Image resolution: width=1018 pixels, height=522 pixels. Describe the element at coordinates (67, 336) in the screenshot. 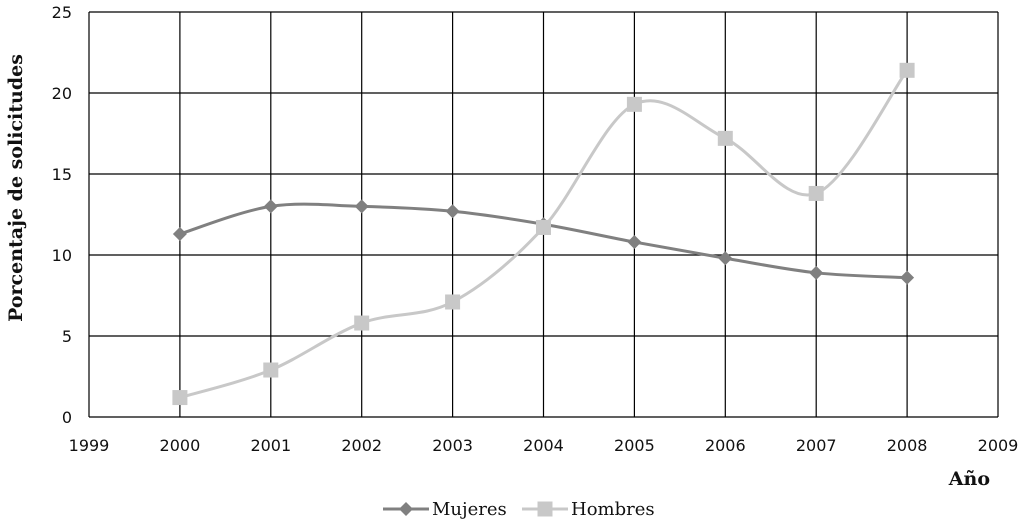

I see `y-tick-label: 5` at that location.